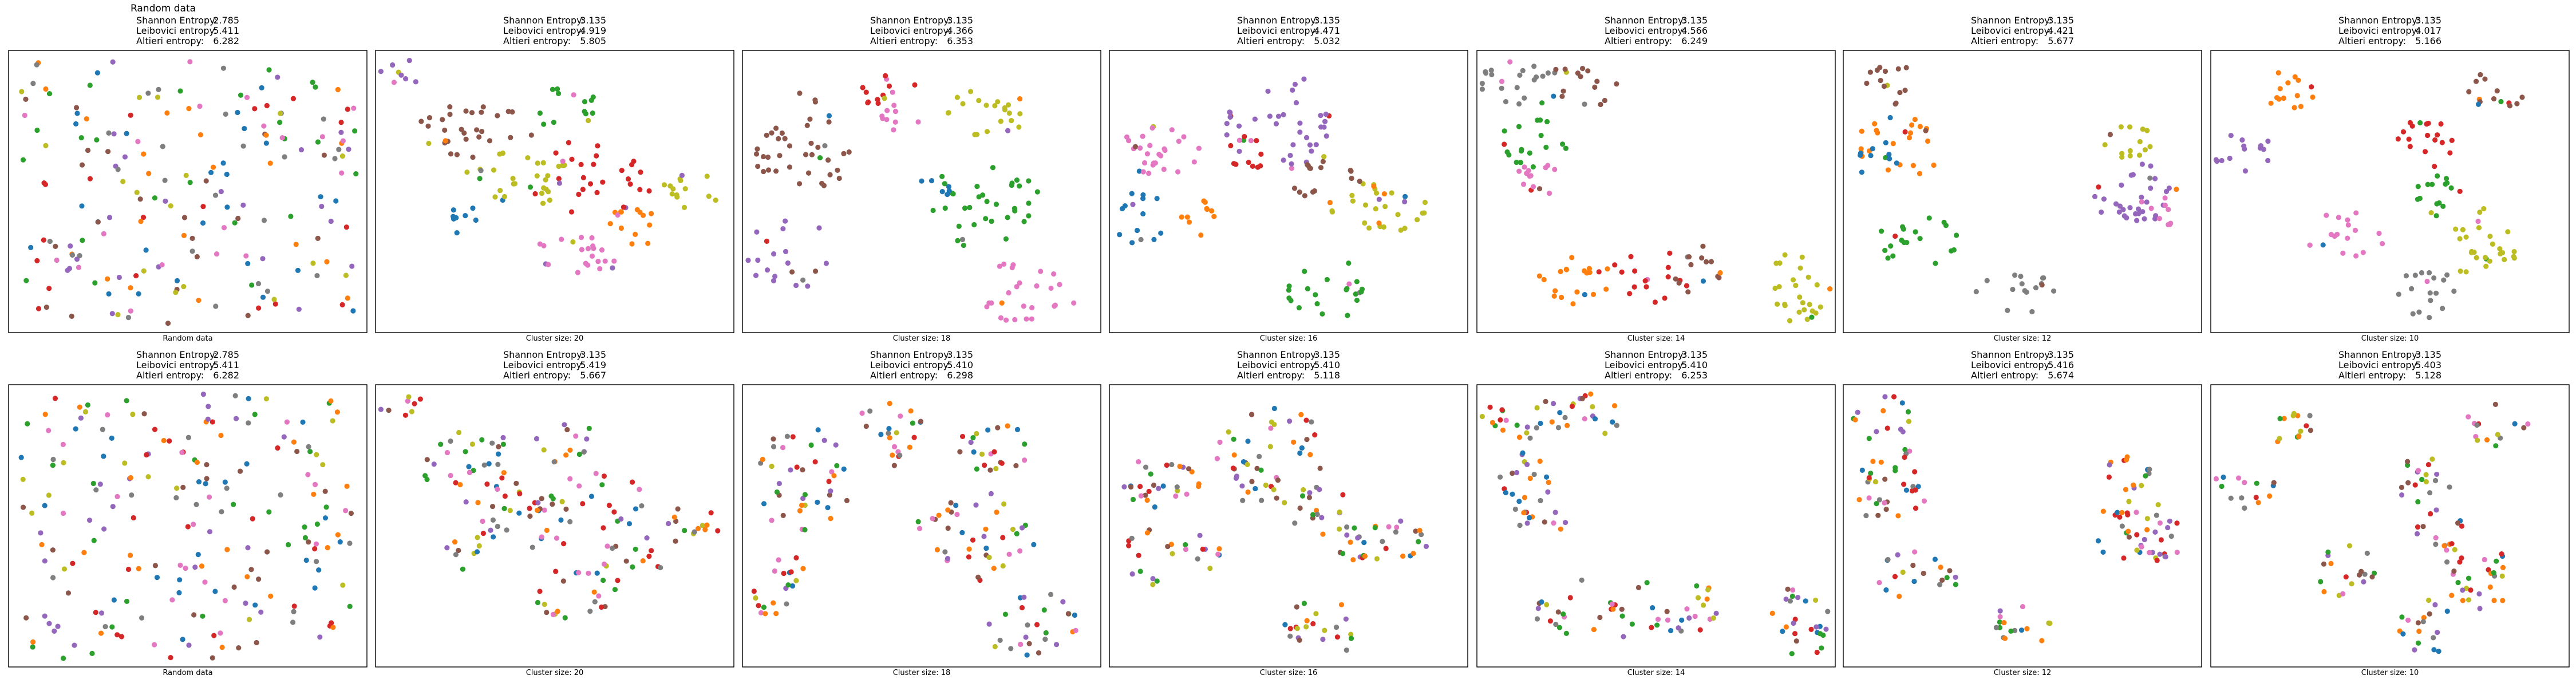 Image resolution: width=2576 pixels, height=687 pixels. What do you see at coordinates (2378, 365) in the screenshot?
I see `stat-label: Leibovici entropy:` at bounding box center [2378, 365].